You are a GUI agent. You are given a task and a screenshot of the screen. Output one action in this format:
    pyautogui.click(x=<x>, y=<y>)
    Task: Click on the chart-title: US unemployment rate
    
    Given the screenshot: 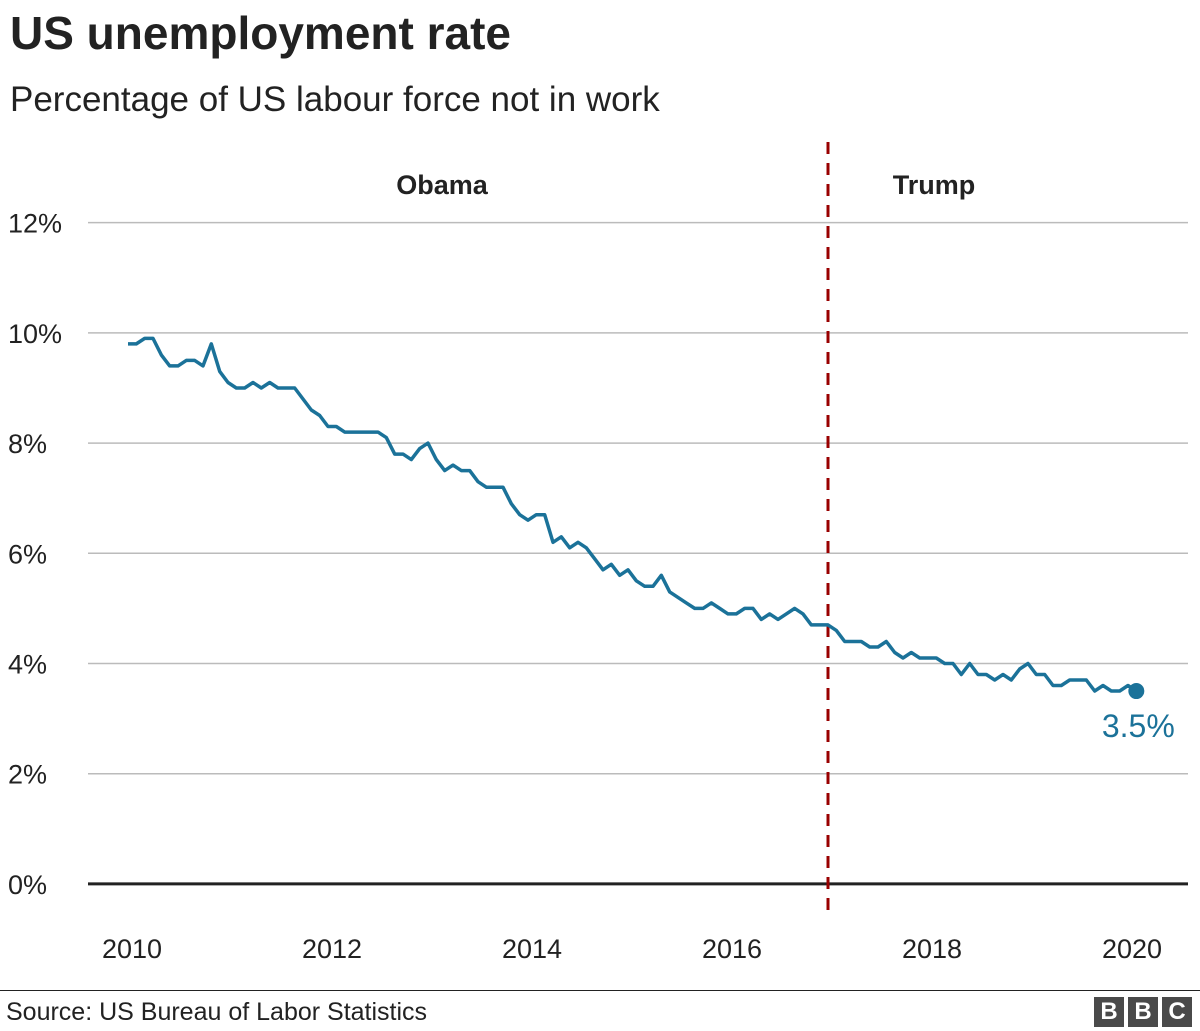 What is the action you would take?
    pyautogui.click(x=260, y=33)
    